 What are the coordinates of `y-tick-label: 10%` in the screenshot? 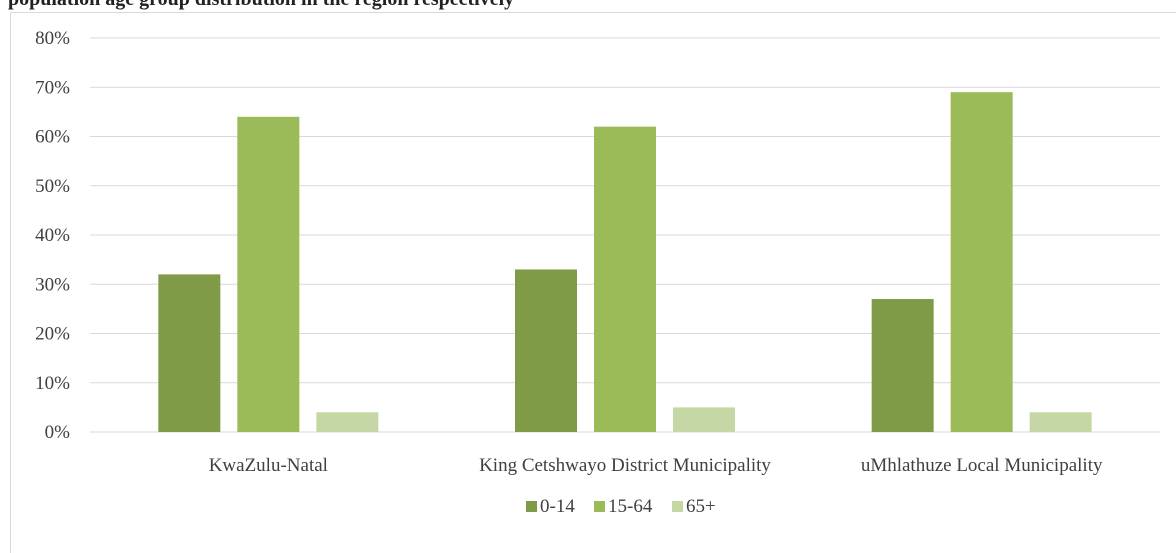 It's located at (52, 383).